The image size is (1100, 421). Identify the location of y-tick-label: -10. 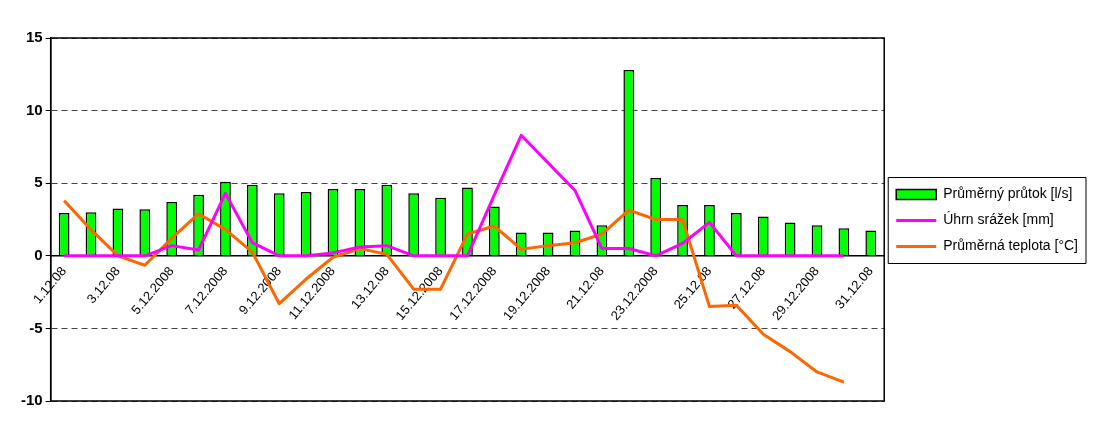
(31, 400).